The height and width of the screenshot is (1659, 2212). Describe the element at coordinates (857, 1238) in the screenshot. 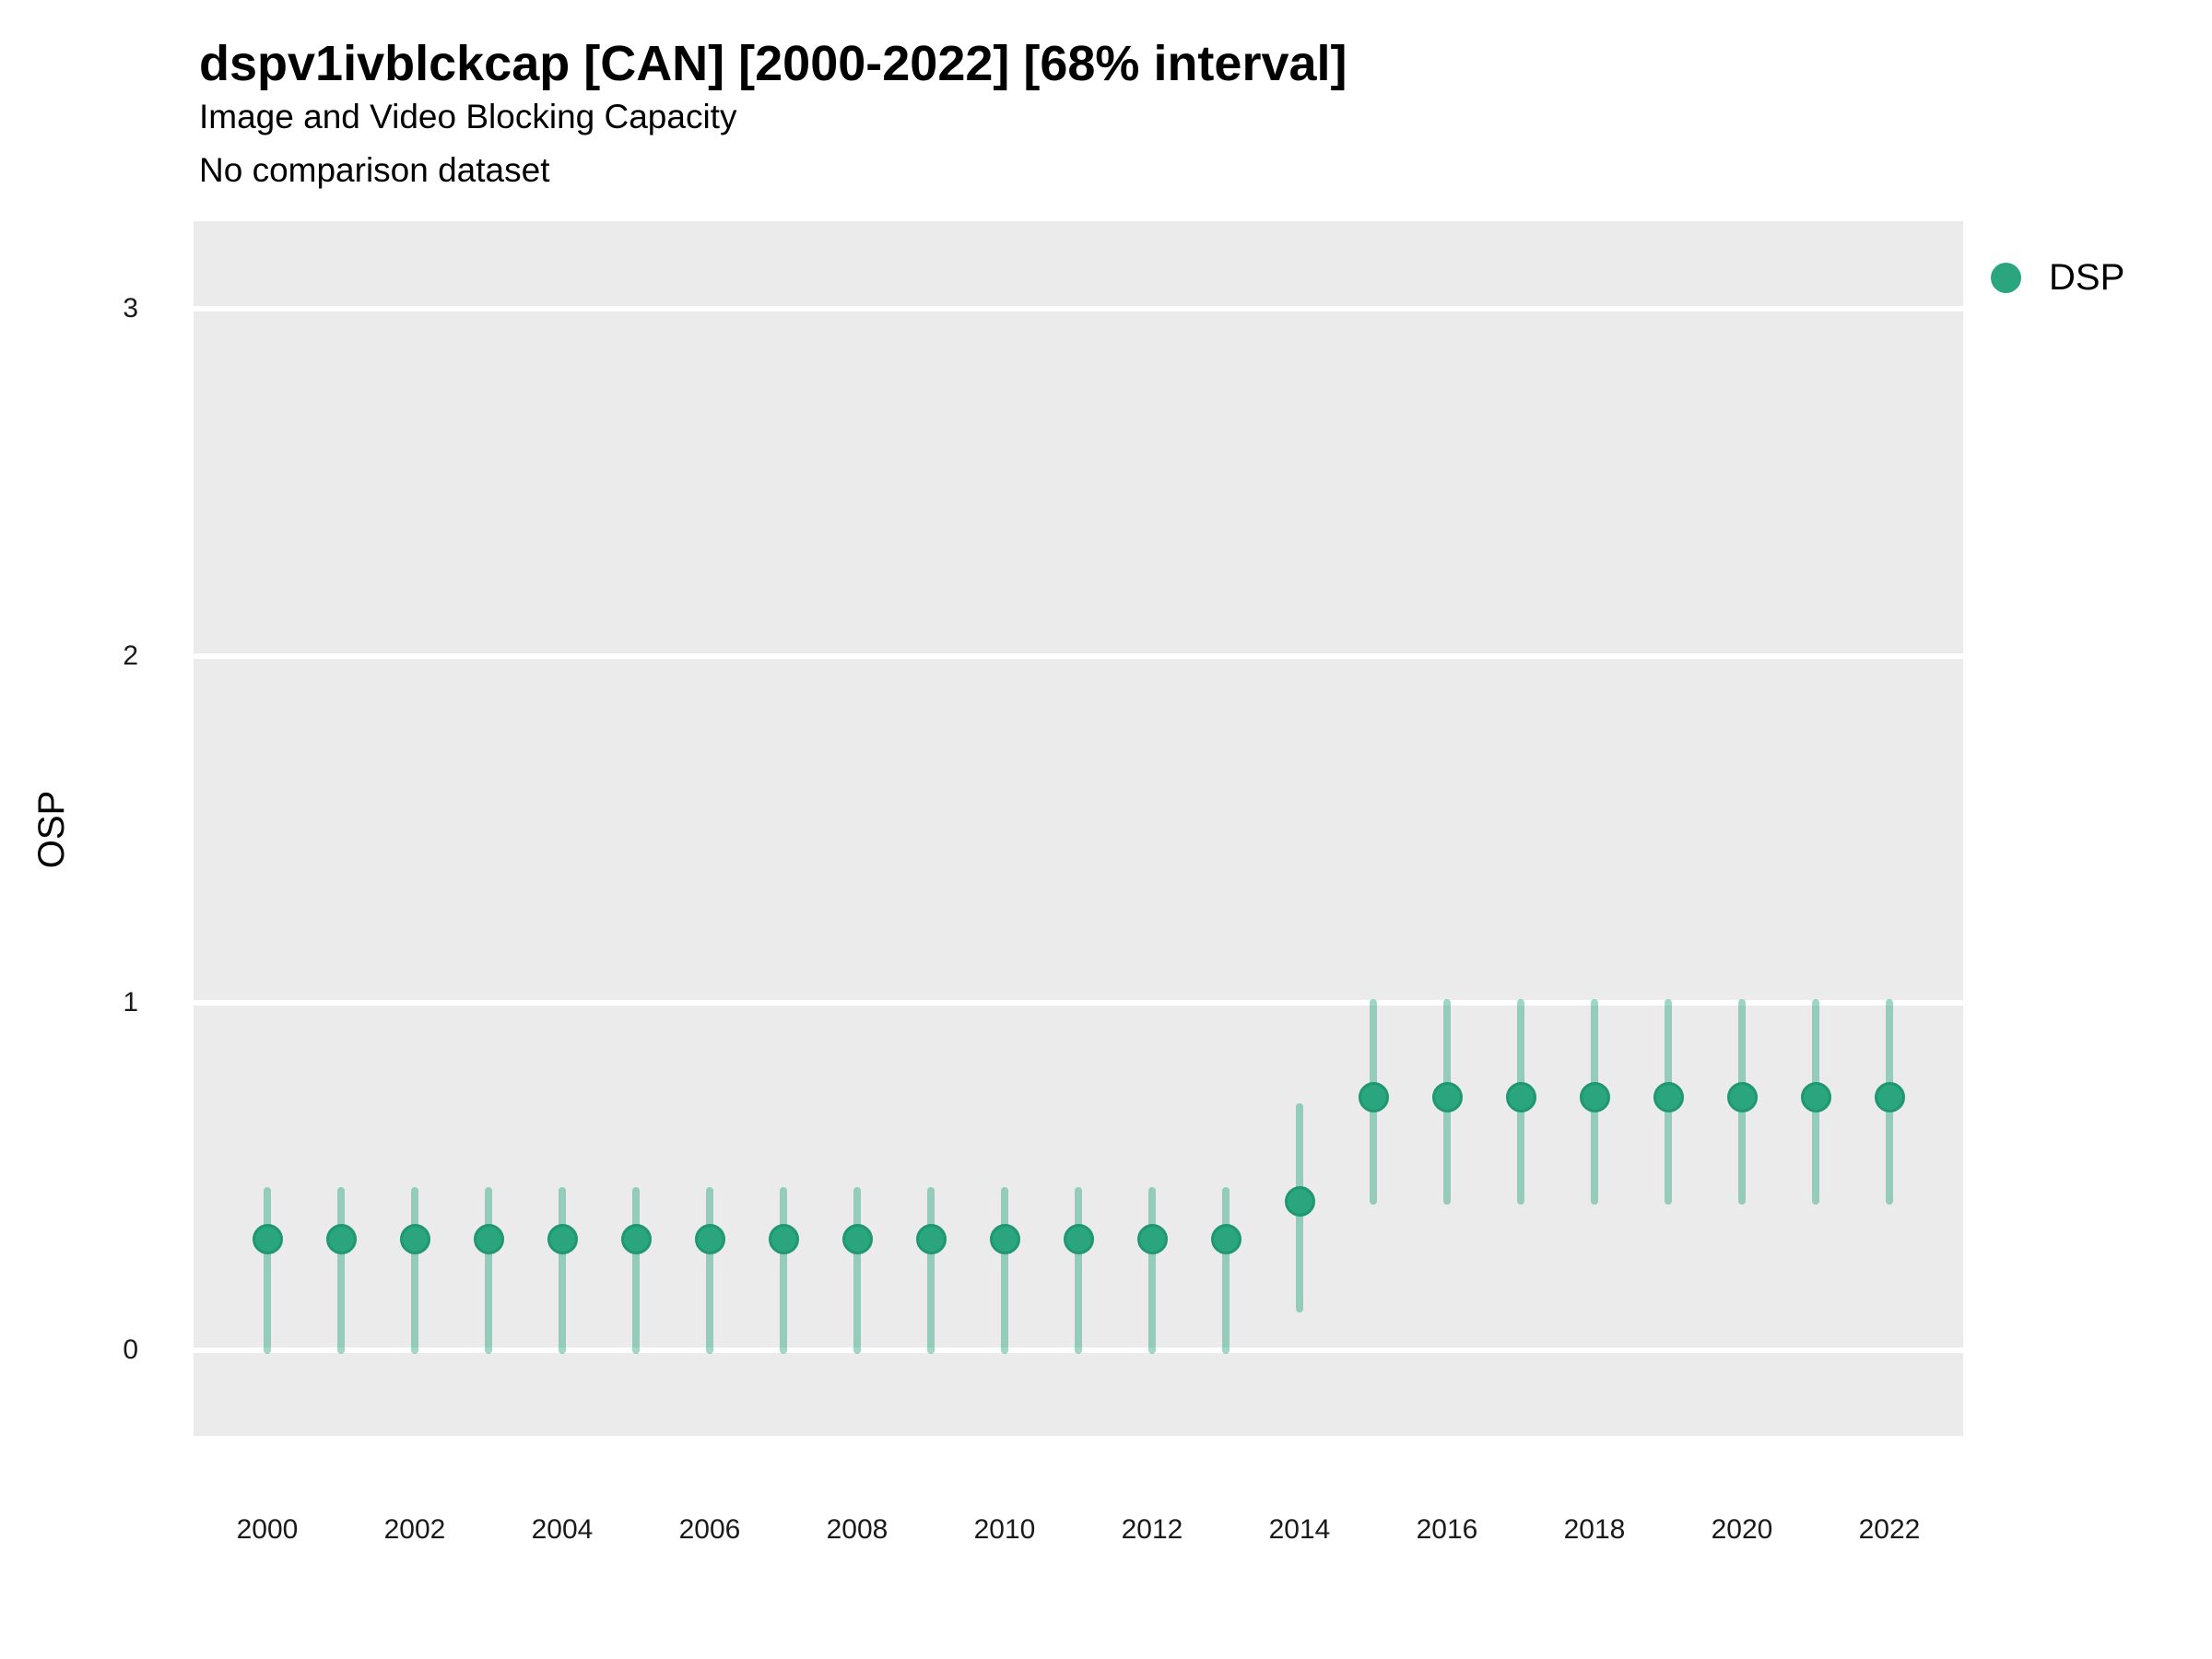

I see `data-point-2008` at that location.